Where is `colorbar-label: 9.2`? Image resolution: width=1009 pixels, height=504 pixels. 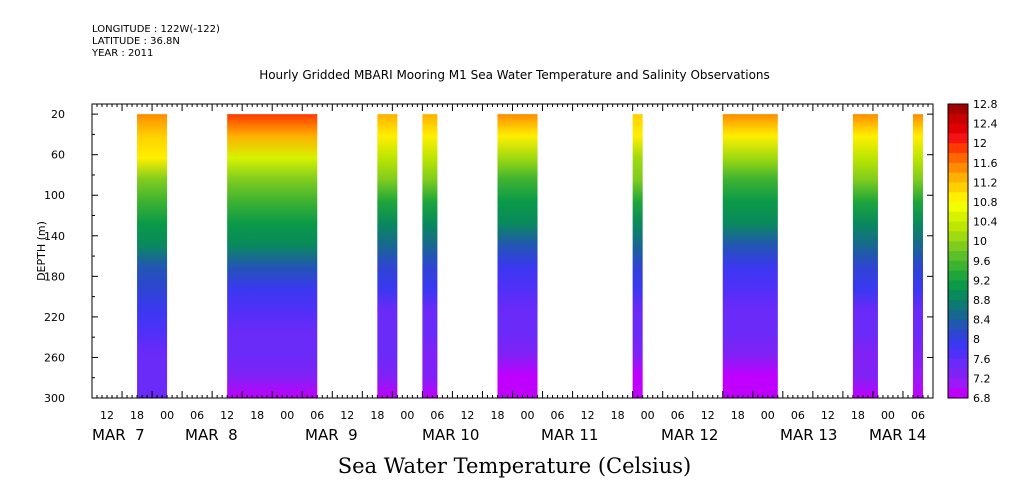
colorbar-label: 9.2 is located at coordinates (982, 280).